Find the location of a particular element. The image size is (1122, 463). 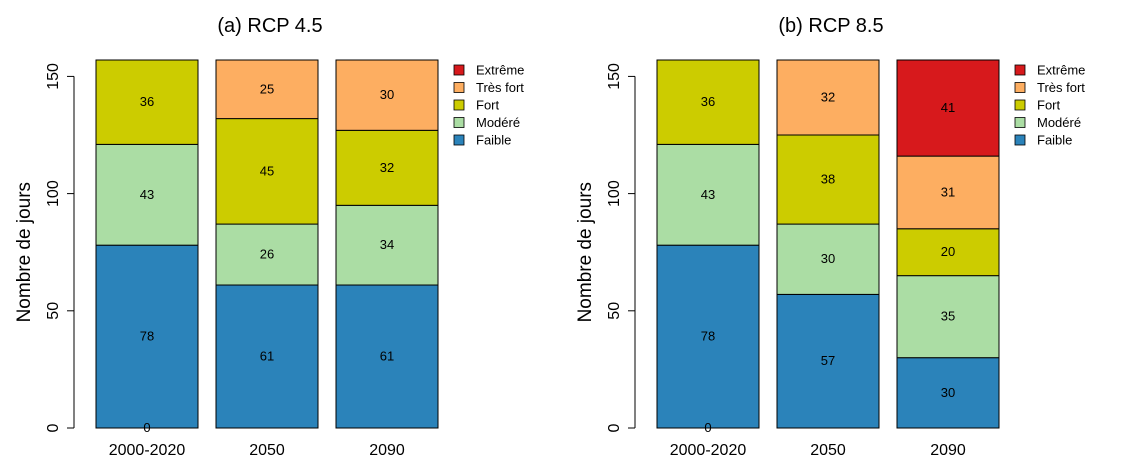

data-label: 26 is located at coordinates (267, 254).